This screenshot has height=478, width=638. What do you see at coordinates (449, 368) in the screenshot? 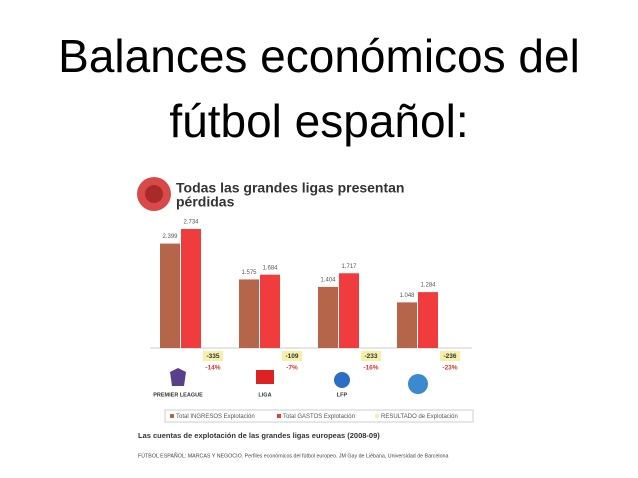
I see `percent-label: -23%` at bounding box center [449, 368].